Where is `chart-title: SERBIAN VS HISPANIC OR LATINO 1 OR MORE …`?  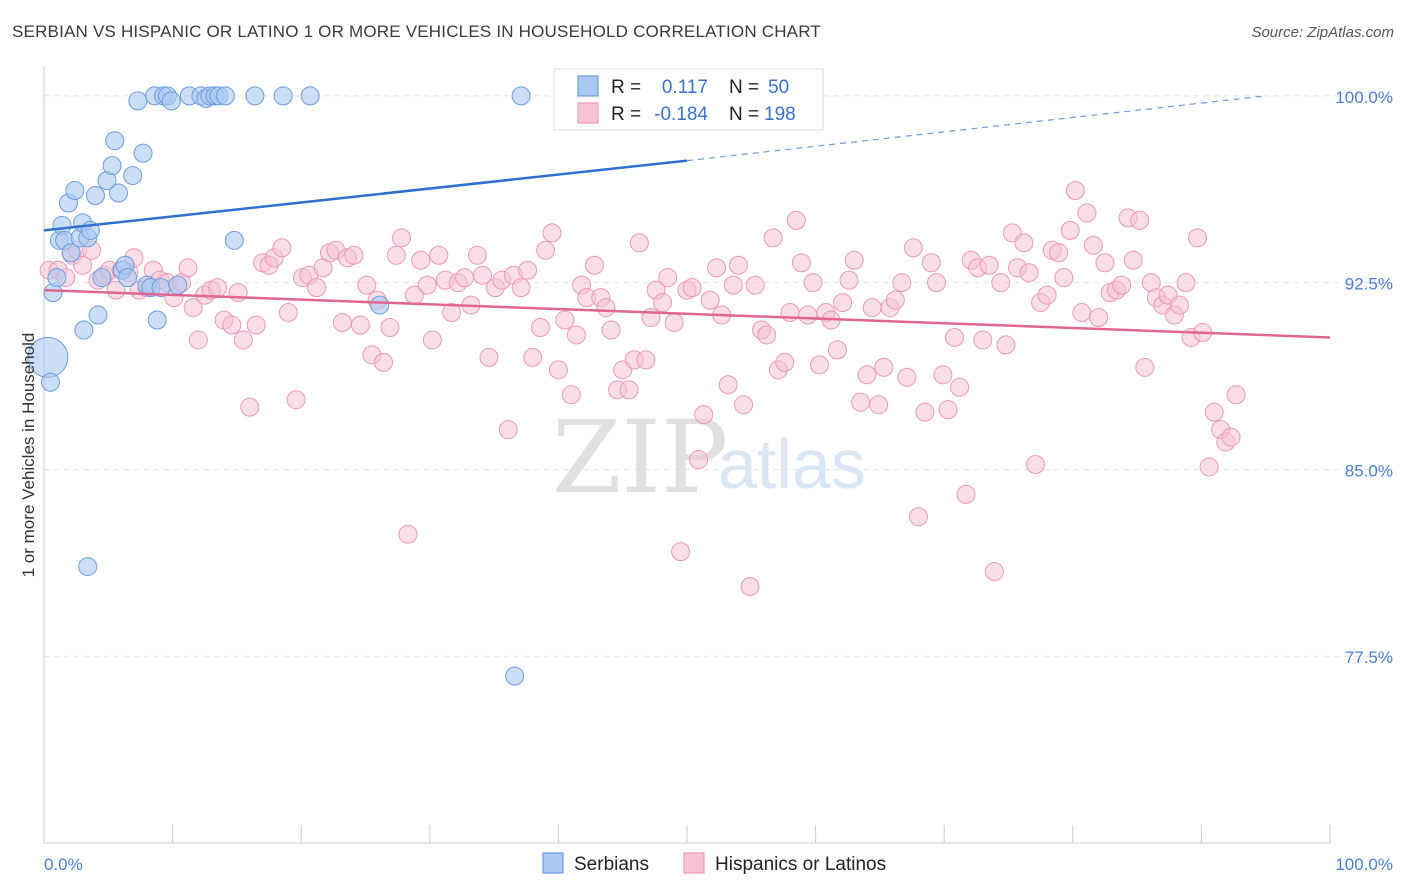
chart-title: SERBIAN VS HISPANIC OR LATINO 1 OR MORE … is located at coordinates (416, 31).